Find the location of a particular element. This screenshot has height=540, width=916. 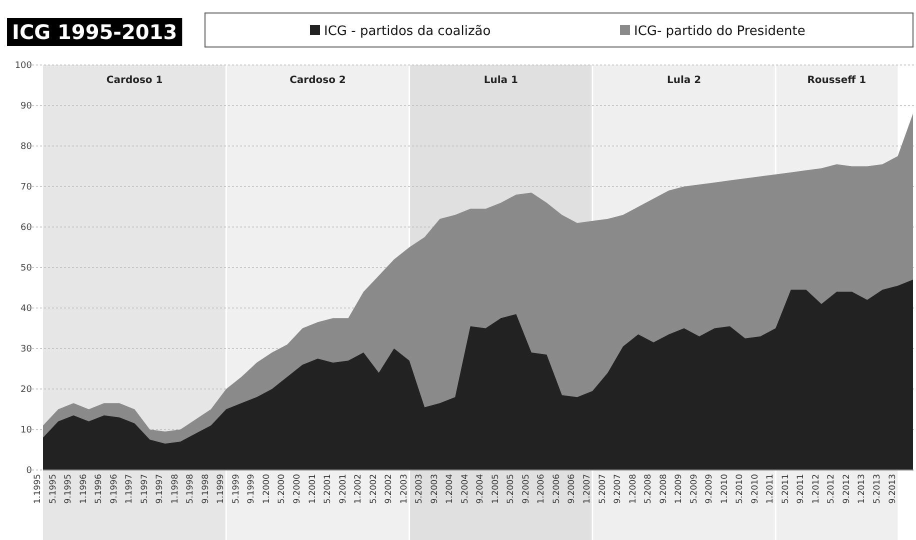

x-tick-label: 9.1999 is located at coordinates (251, 489).